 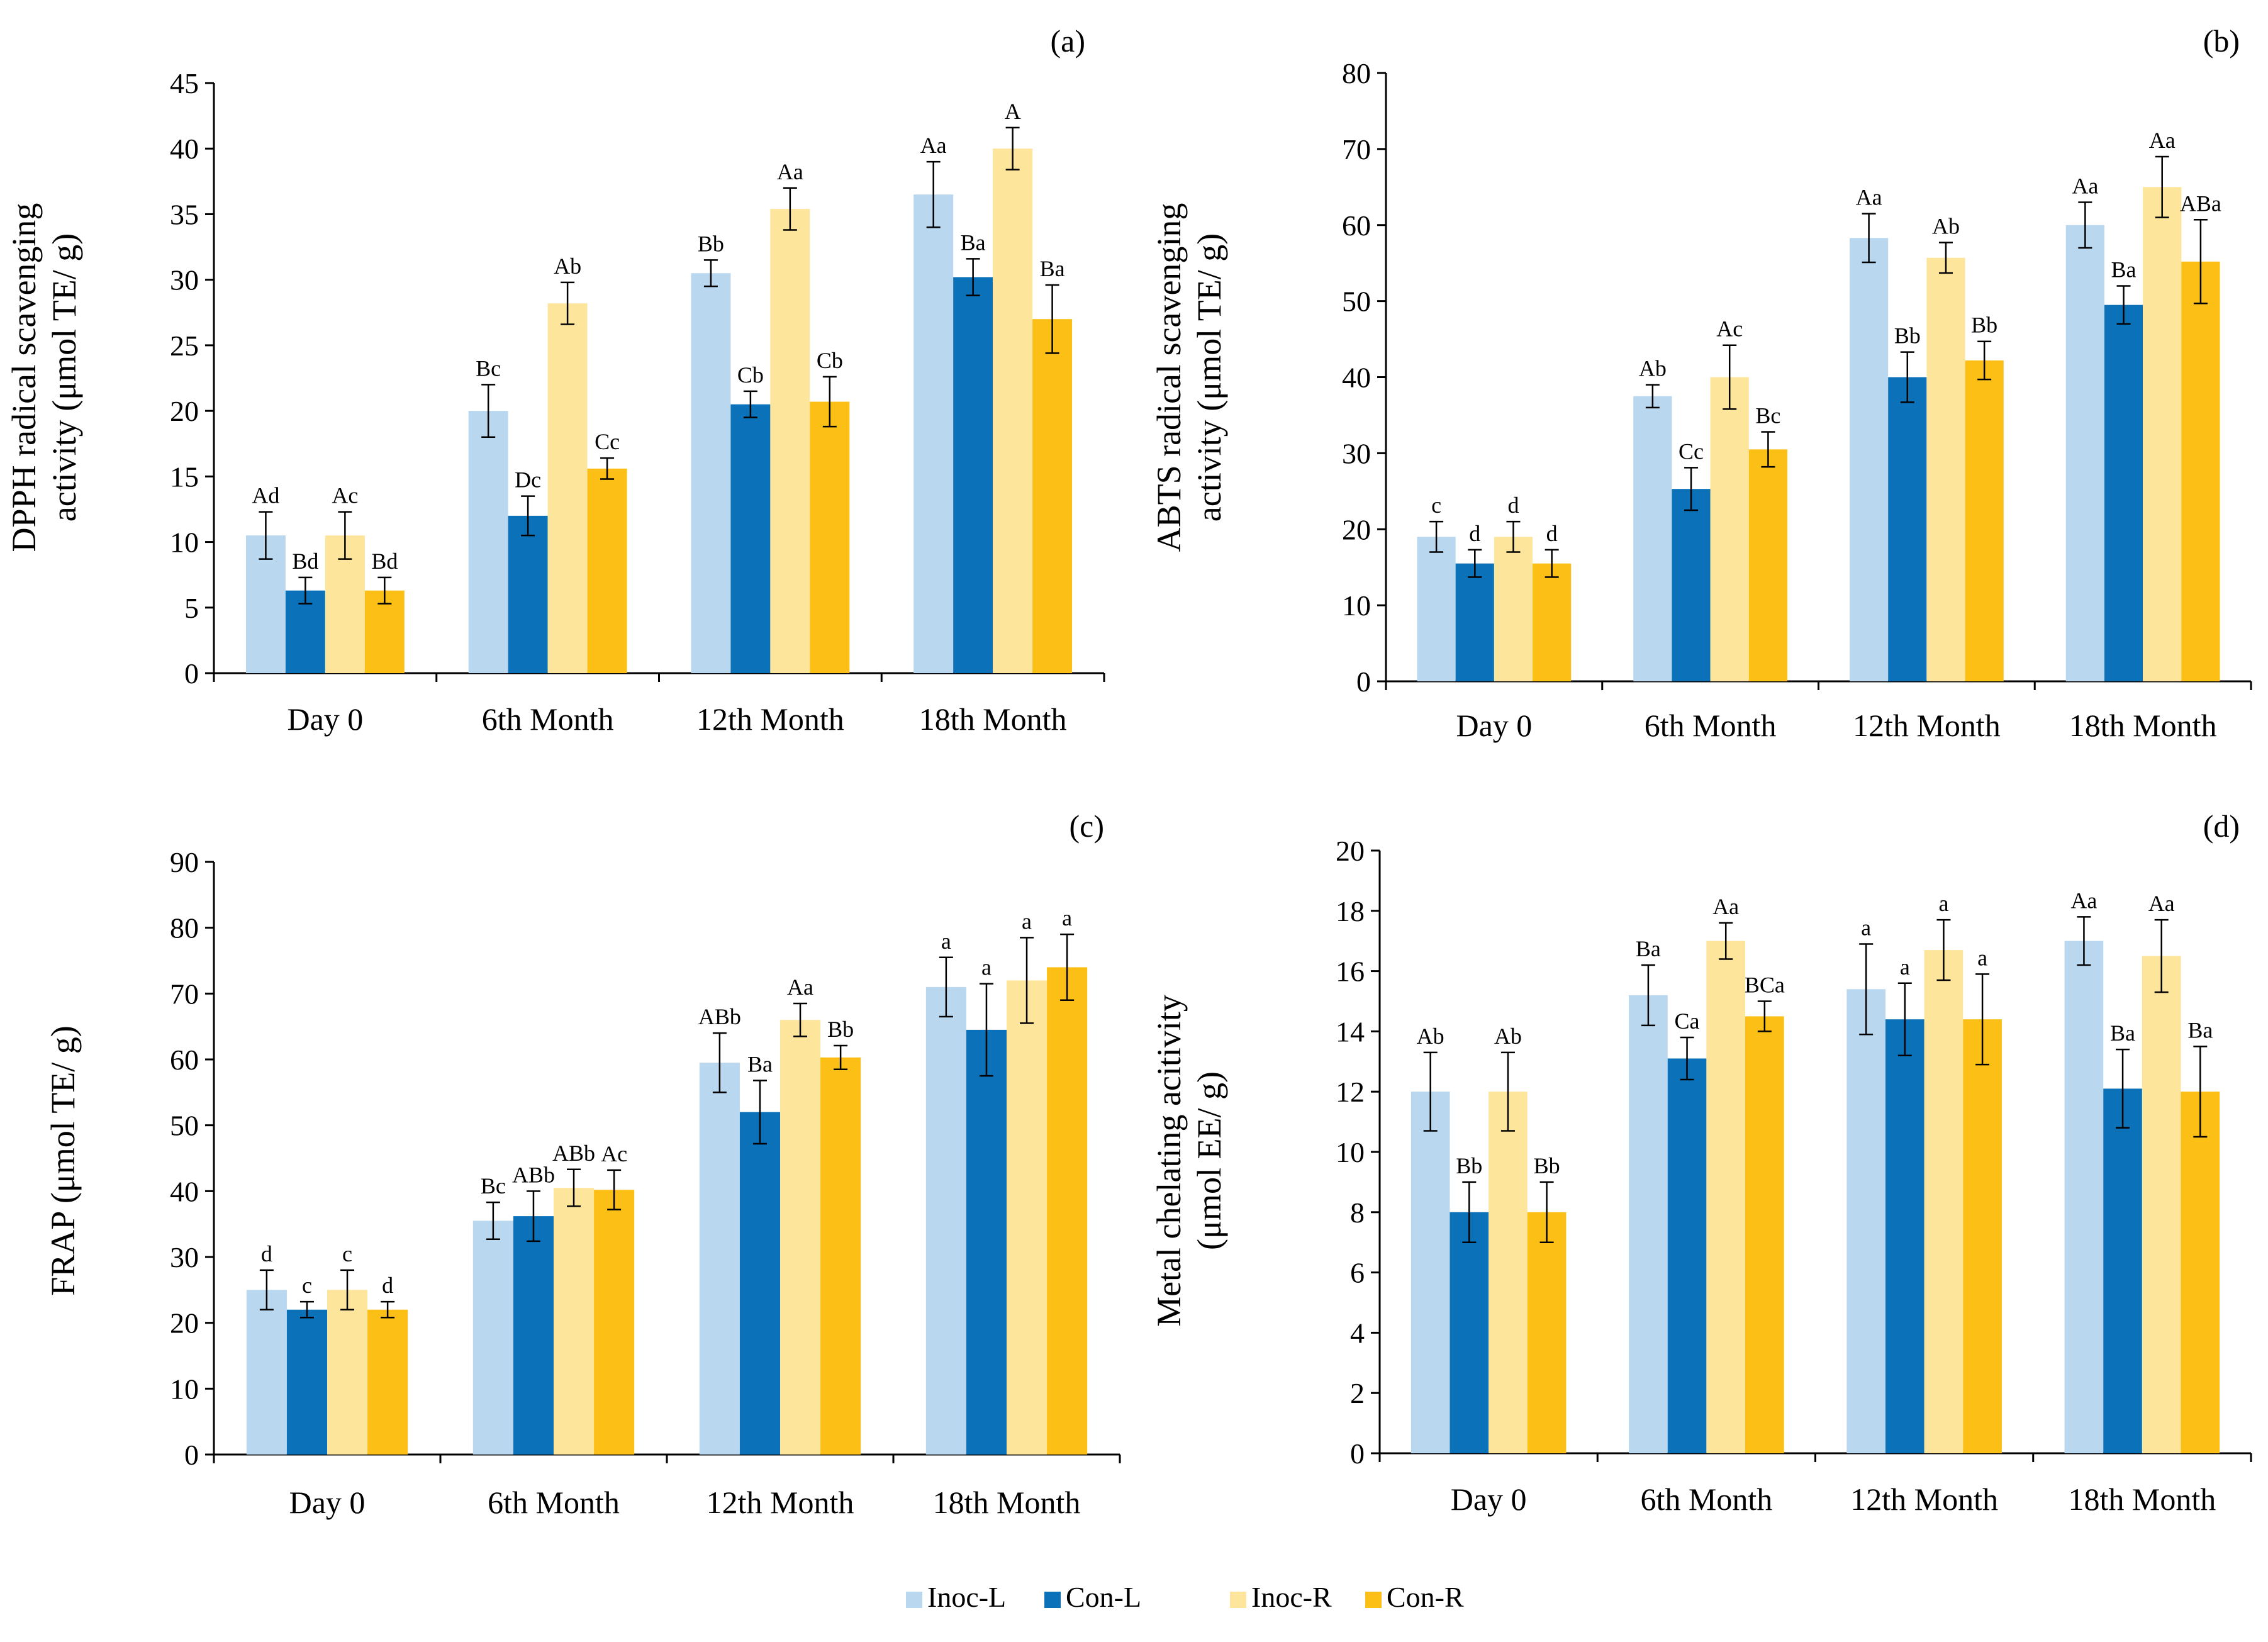 What do you see at coordinates (1707, 1500) in the screenshot?
I see `x-tick-label: 6th Month` at bounding box center [1707, 1500].